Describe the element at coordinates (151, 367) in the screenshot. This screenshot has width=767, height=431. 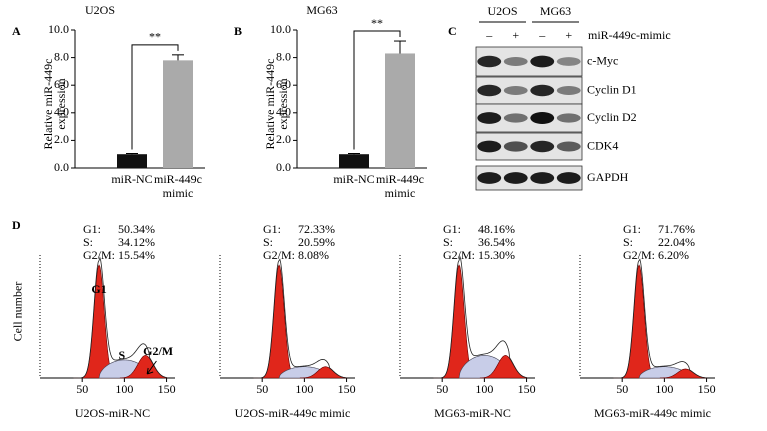
I see `phase-arrow` at that location.